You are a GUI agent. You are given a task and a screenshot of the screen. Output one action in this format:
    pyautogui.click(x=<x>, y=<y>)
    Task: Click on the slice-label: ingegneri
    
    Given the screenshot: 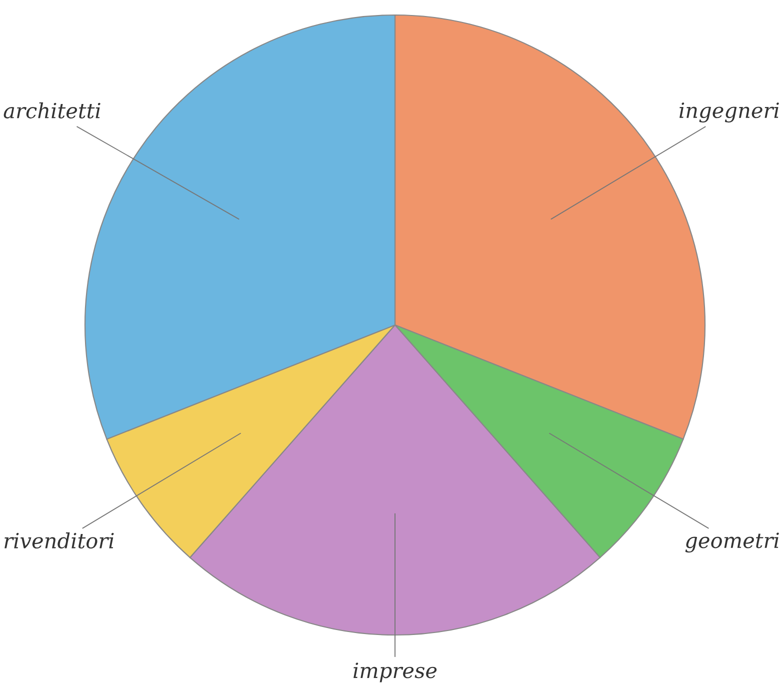 What is the action you would take?
    pyautogui.click(x=729, y=112)
    